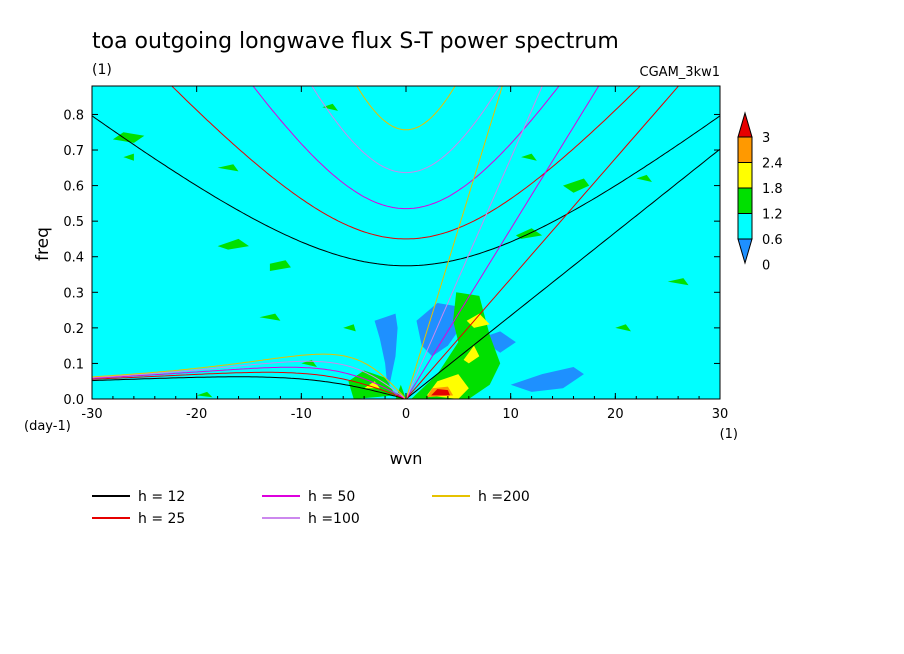 The height and width of the screenshot is (654, 904). Describe the element at coordinates (615, 414) in the screenshot. I see `x-tick-label: 20` at that location.